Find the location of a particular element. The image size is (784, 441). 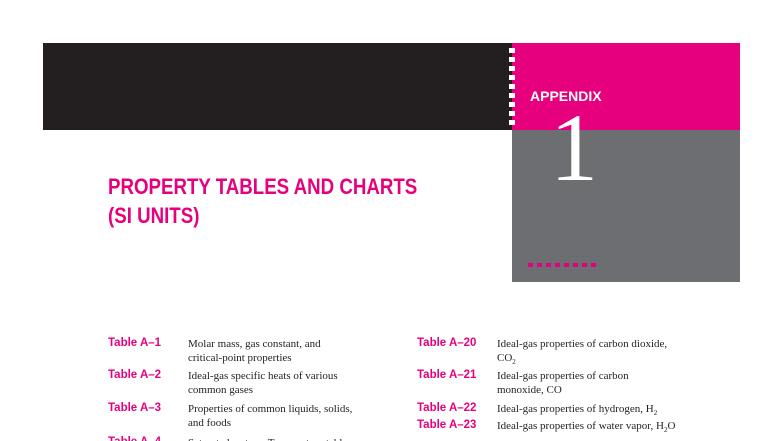

description-line: Saturated water—Temperature table is located at coordinates (267, 438).